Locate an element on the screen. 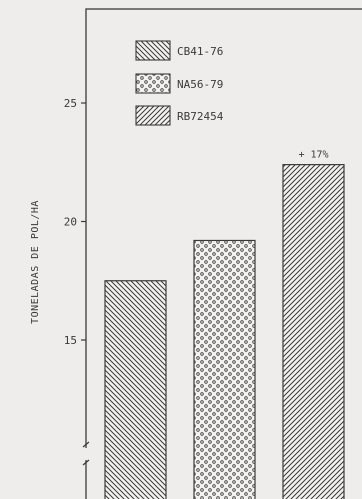 This screenshot has height=499, width=362. annotations: + 17% is located at coordinates (313, 155).